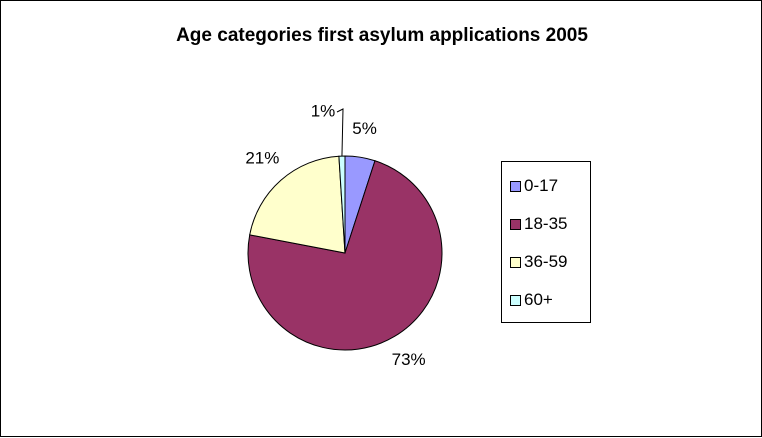 The width and height of the screenshot is (762, 438). Describe the element at coordinates (546, 261) in the screenshot. I see `legend-label: 36-59` at that location.